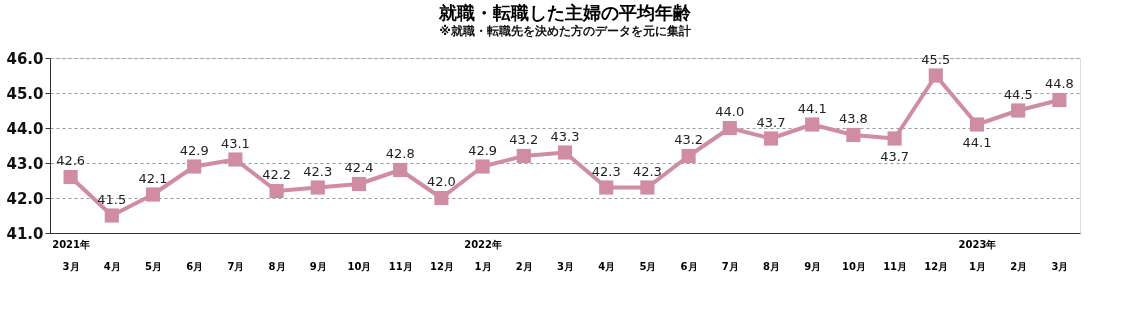 The height and width of the screenshot is (320, 1127). What do you see at coordinates (565, 31) in the screenshot?
I see `chart-subtitle: ※就職・転職先を決めた方のデータを元に集計` at bounding box center [565, 31].